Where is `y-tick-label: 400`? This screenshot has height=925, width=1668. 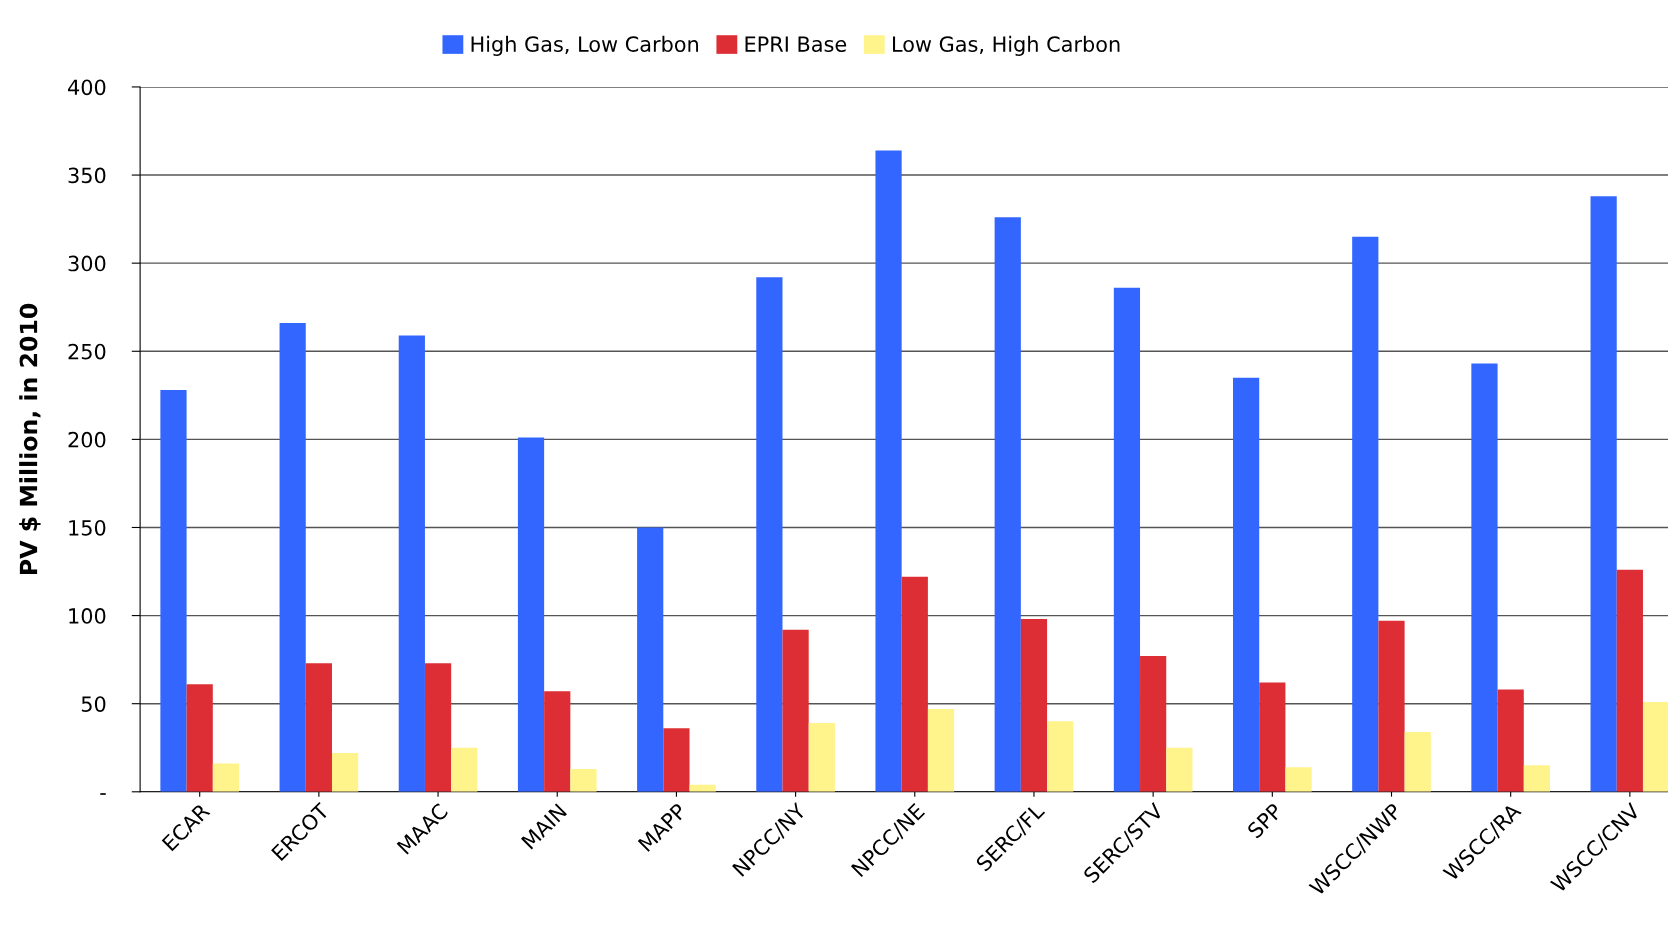 y-tick-label: 400 is located at coordinates (87, 87).